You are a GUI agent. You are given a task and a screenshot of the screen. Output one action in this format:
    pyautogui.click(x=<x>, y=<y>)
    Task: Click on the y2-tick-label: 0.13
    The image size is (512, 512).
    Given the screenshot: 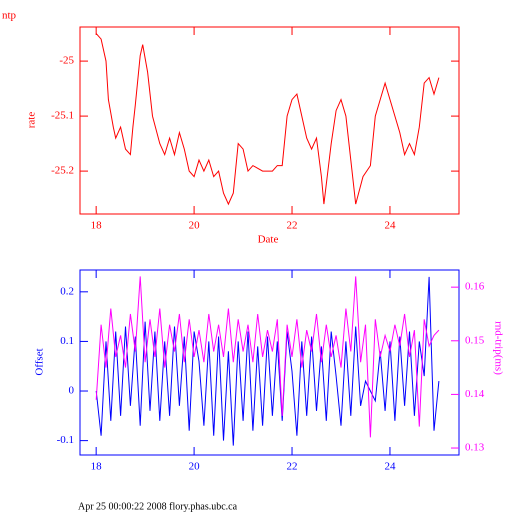 What is the action you would take?
    pyautogui.click(x=475, y=448)
    